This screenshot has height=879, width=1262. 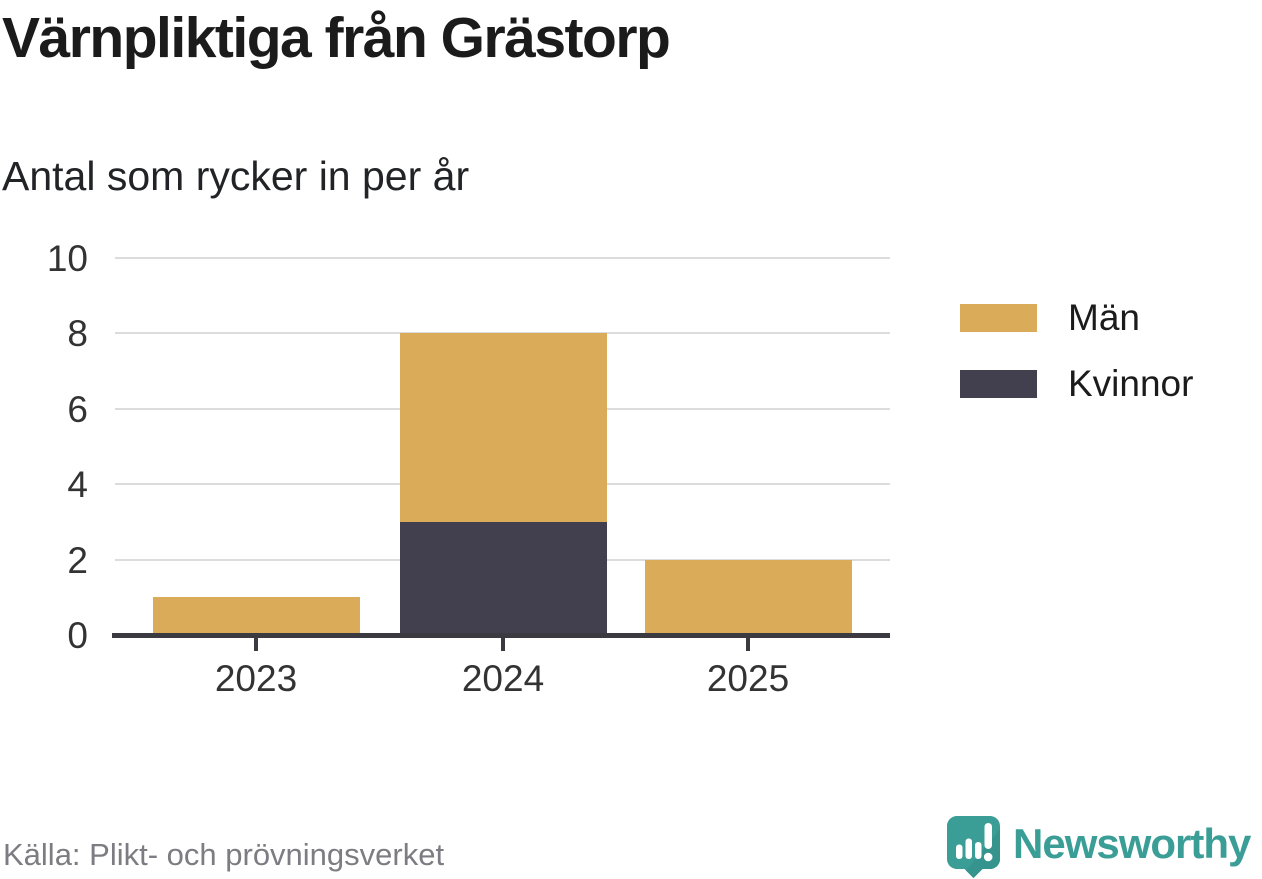 What do you see at coordinates (748, 678) in the screenshot?
I see `x-tick-label: 2025` at bounding box center [748, 678].